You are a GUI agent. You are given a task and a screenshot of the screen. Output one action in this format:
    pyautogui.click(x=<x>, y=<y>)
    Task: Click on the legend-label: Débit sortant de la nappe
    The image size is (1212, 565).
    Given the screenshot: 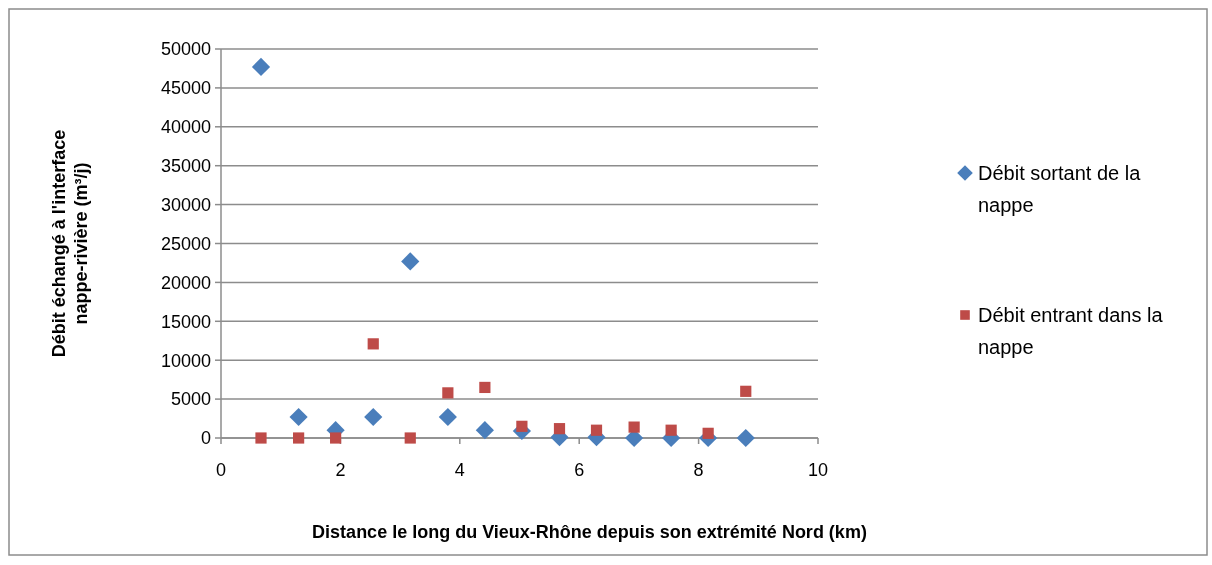 What is the action you would take?
    pyautogui.click(x=1060, y=189)
    